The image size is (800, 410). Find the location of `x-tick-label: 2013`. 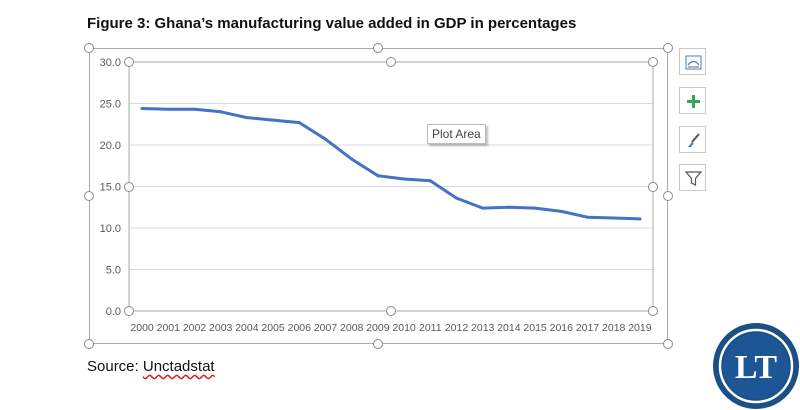

x-tick-label: 2013 is located at coordinates (483, 328).